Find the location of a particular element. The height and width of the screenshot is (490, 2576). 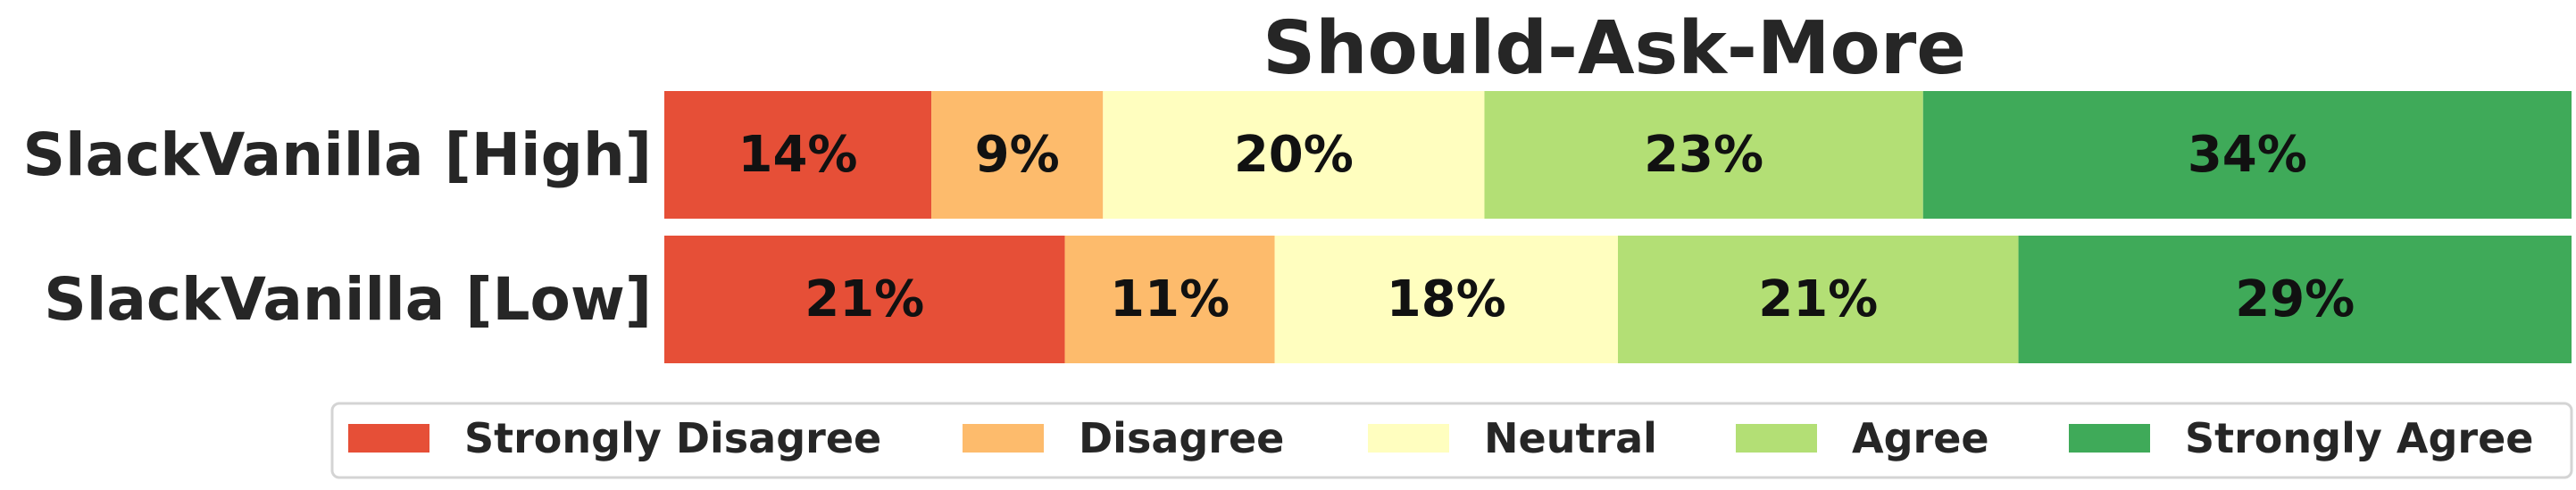

data-label-slackvanilla-high-neutral: 20% is located at coordinates (1294, 155).